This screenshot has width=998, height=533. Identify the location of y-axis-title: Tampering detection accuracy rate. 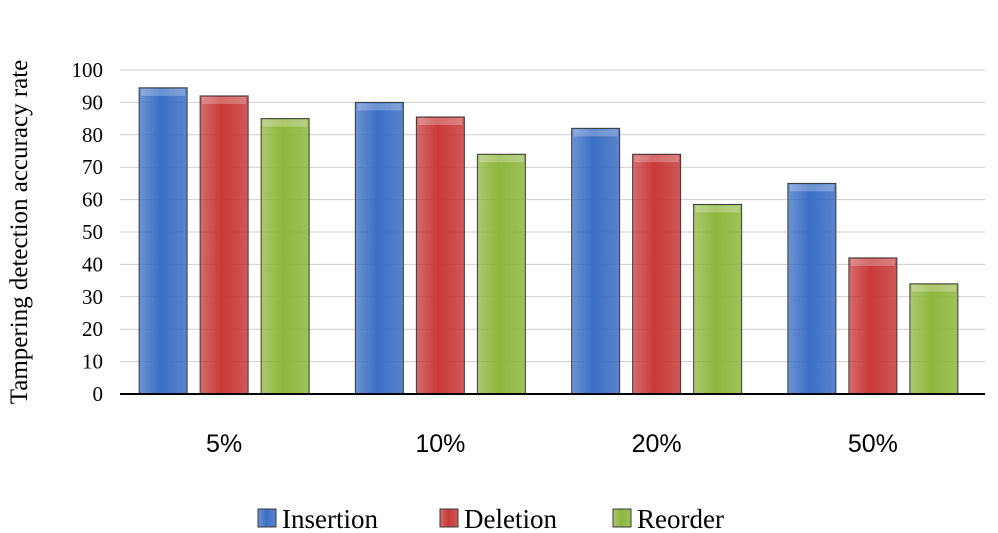
(19, 232).